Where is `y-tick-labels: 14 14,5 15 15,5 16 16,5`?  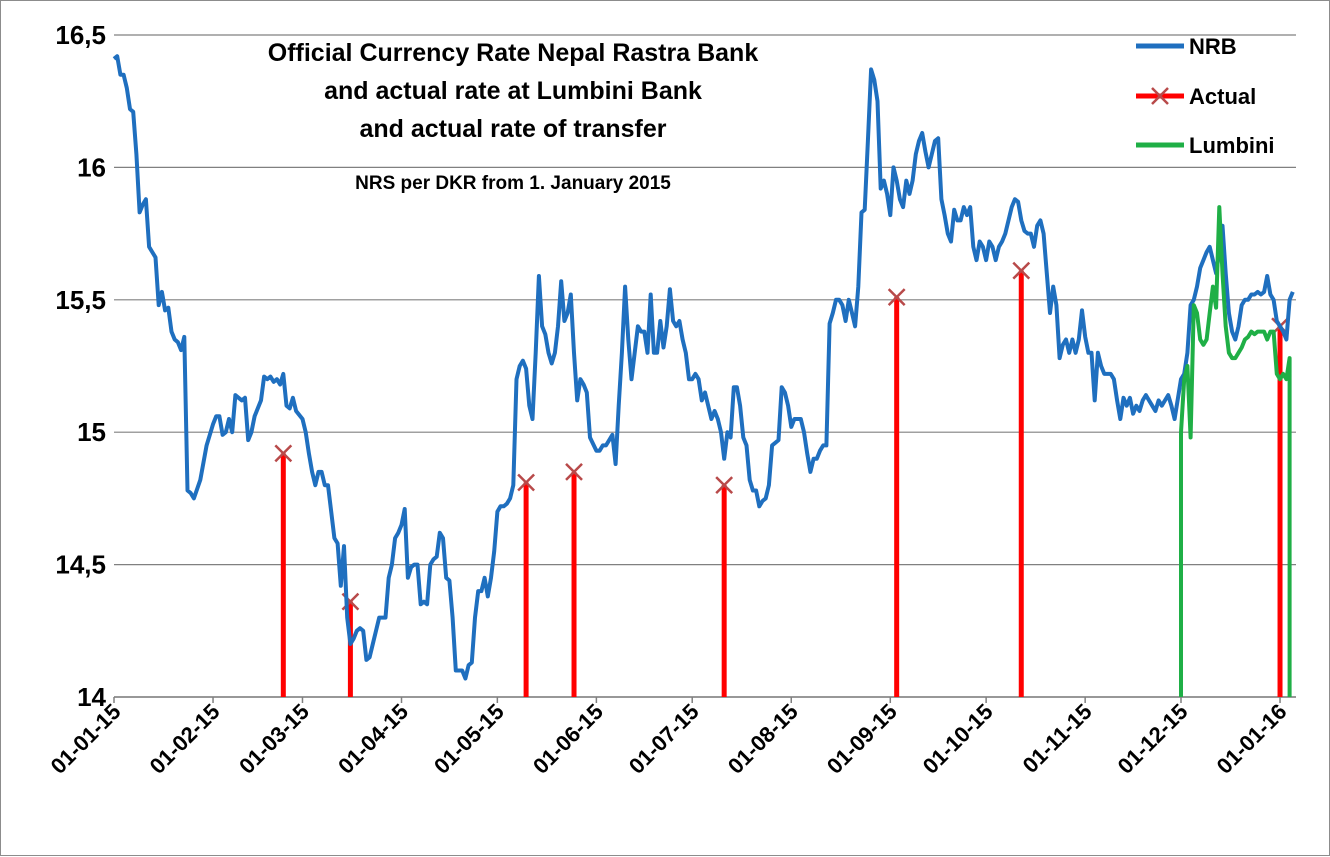 y-tick-labels: 14 14,5 15 15,5 16 16,5 is located at coordinates (80, 366).